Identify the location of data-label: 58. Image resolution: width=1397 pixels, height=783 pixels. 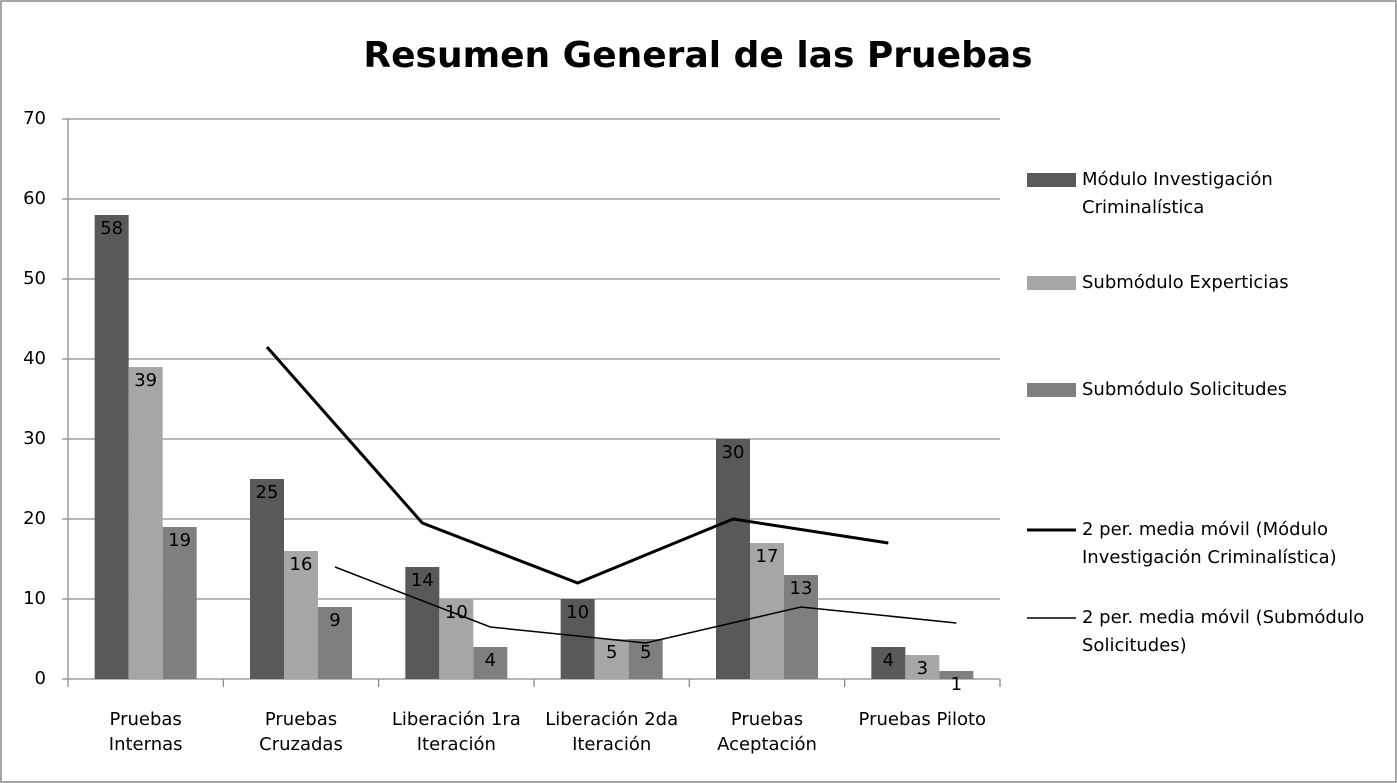
(111, 228).